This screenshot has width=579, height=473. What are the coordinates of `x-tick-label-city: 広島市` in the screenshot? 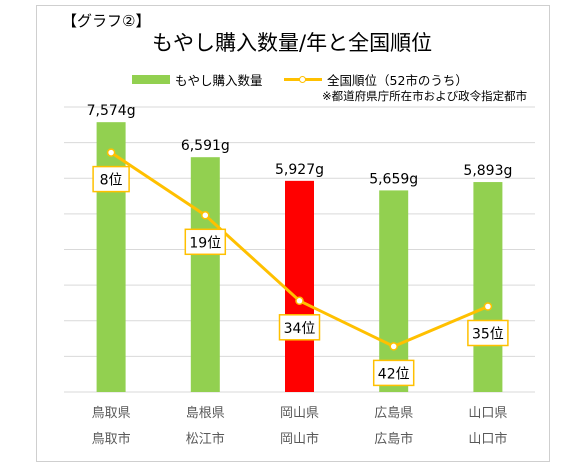 It's located at (393, 439).